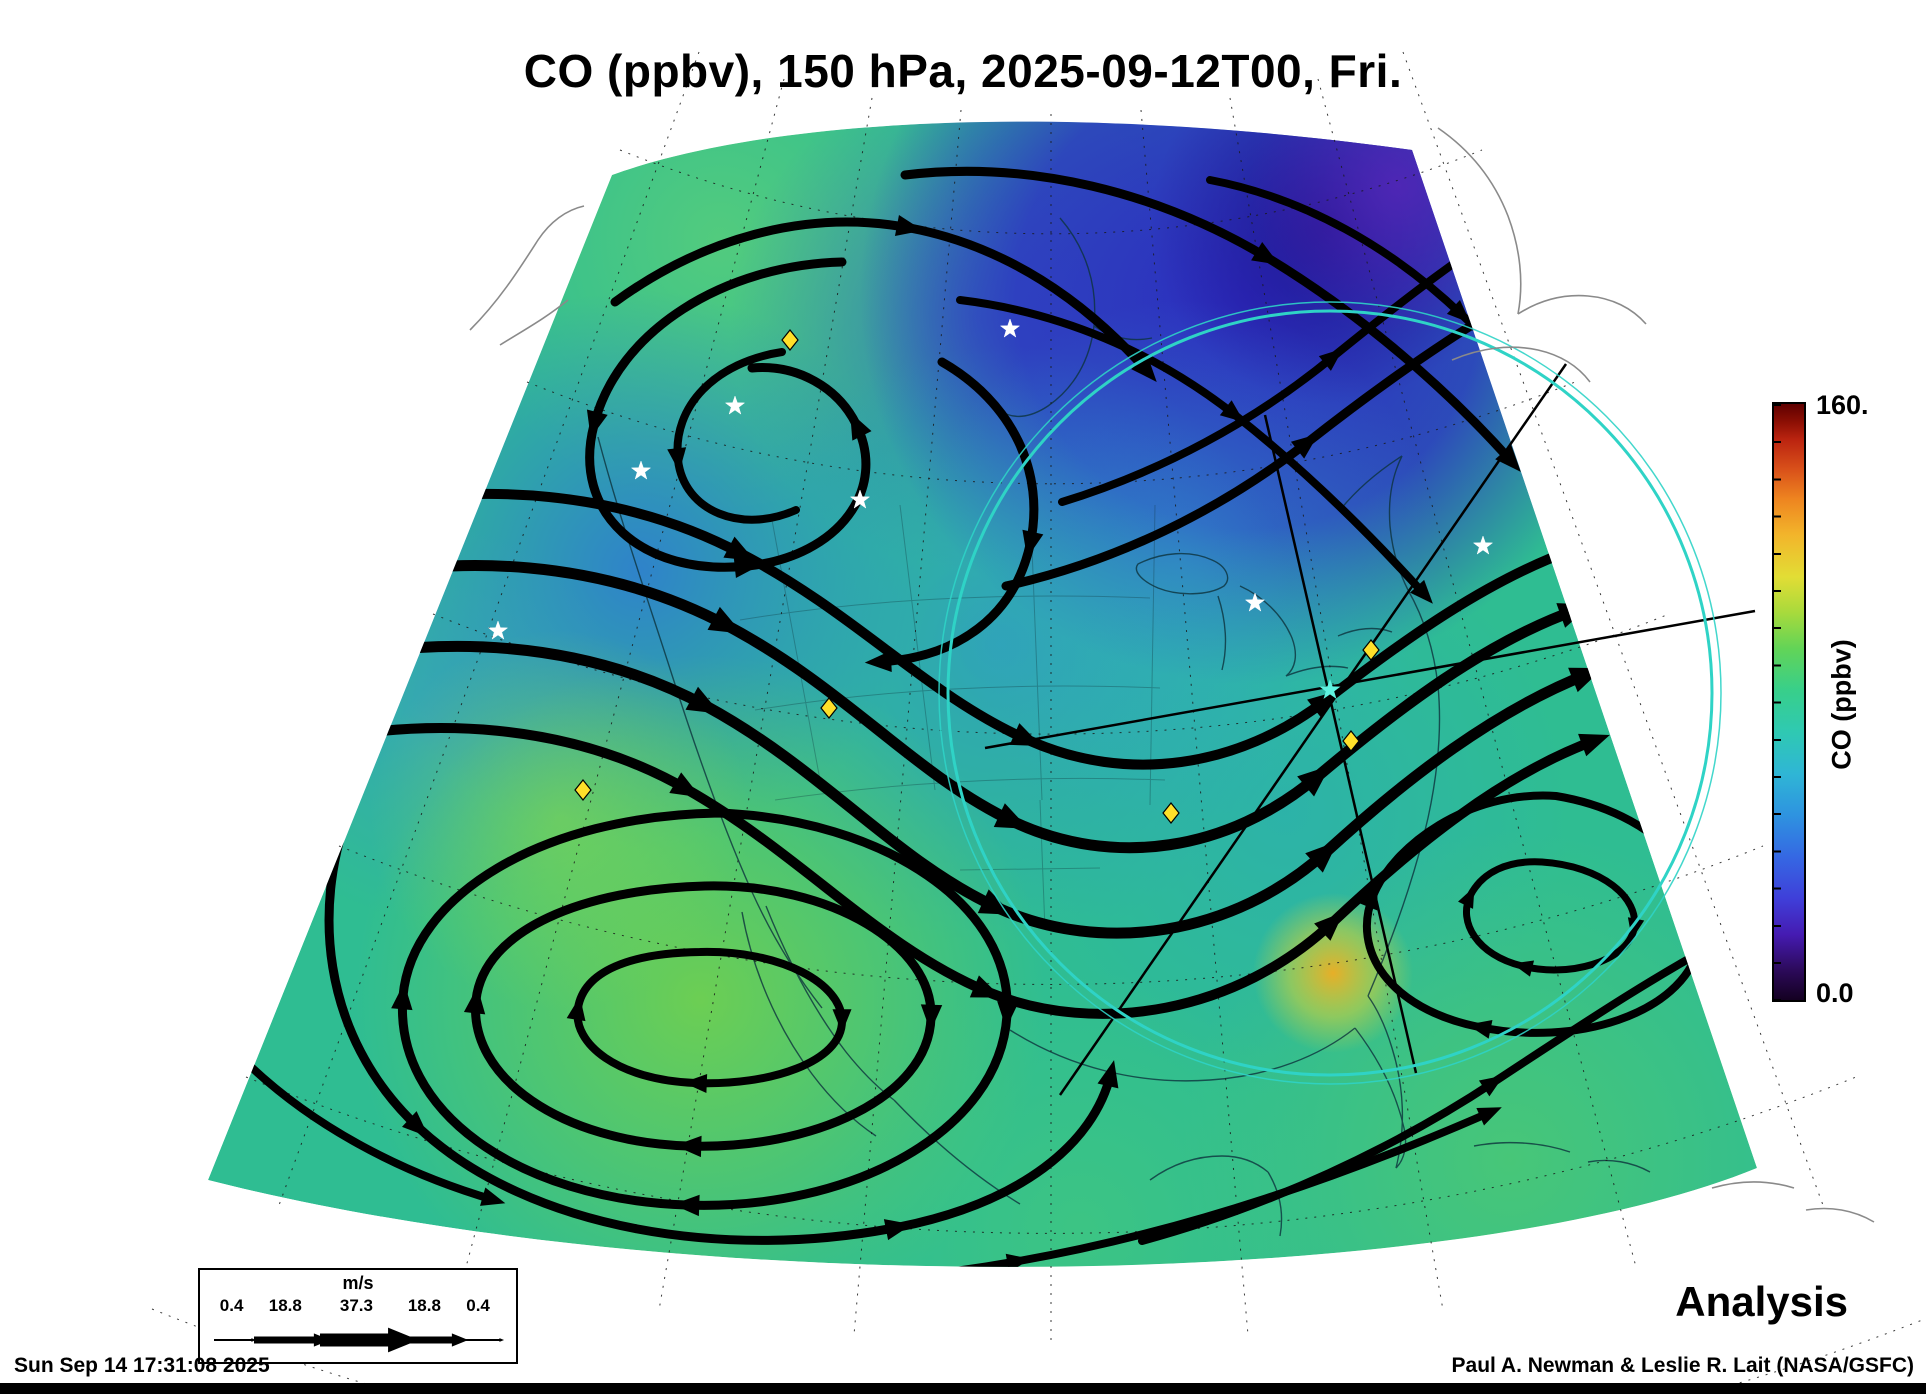 The height and width of the screenshot is (1394, 1926). I want to click on figure-title: CO (ppbv), 150 hPa, 2025-09-12T00, Fri., so click(963, 71).